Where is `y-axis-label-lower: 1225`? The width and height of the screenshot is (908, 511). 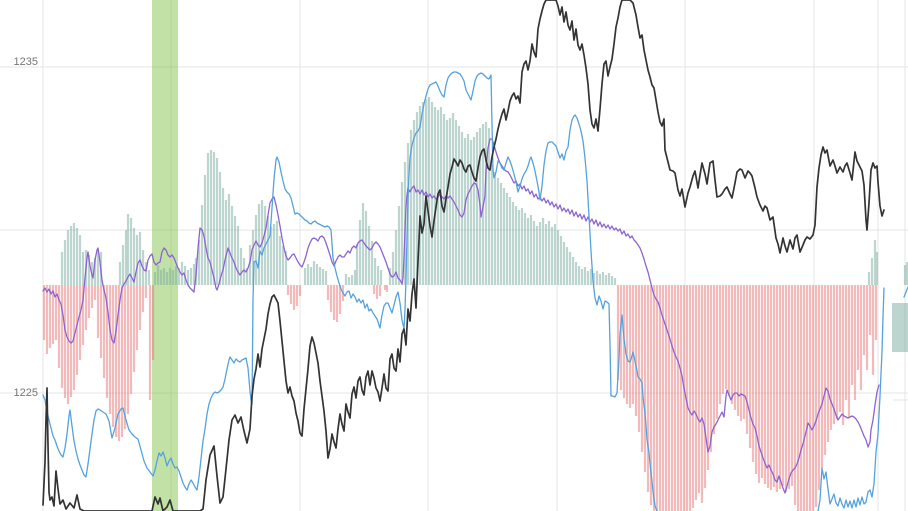
y-axis-label-lower: 1225 is located at coordinates (25, 393).